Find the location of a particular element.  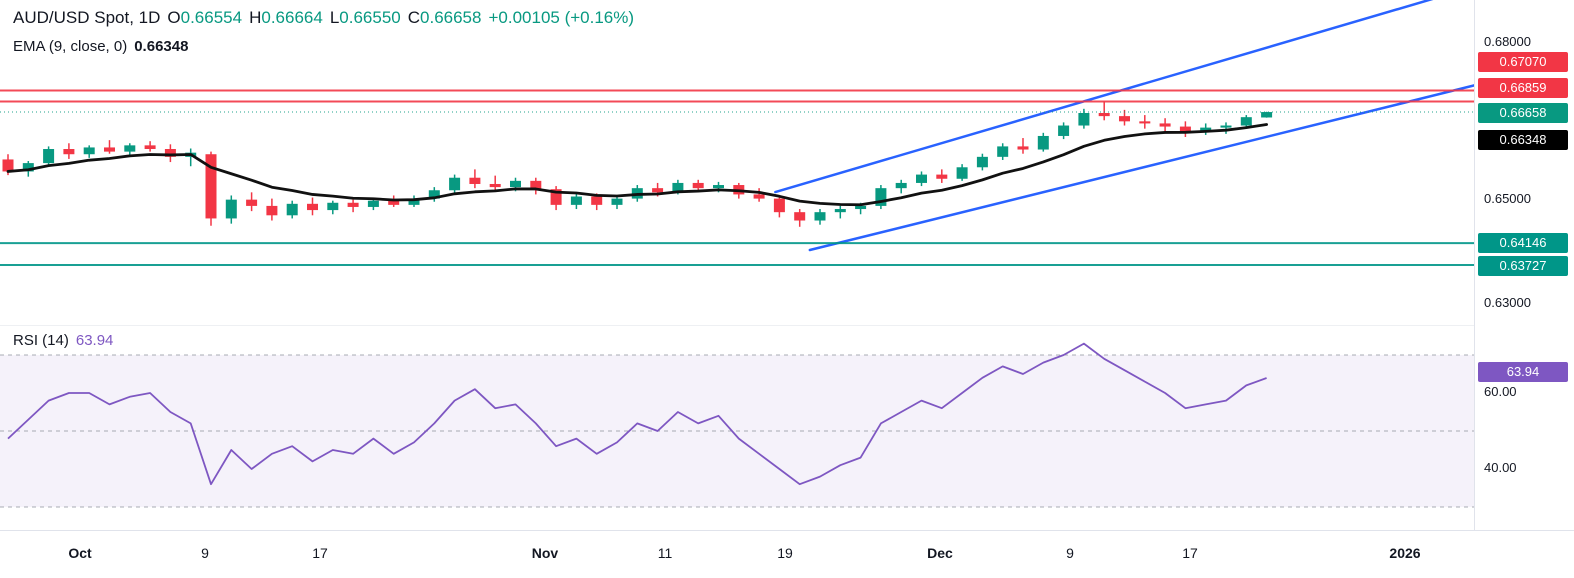

ohlc-close-label: C is located at coordinates (414, 17).